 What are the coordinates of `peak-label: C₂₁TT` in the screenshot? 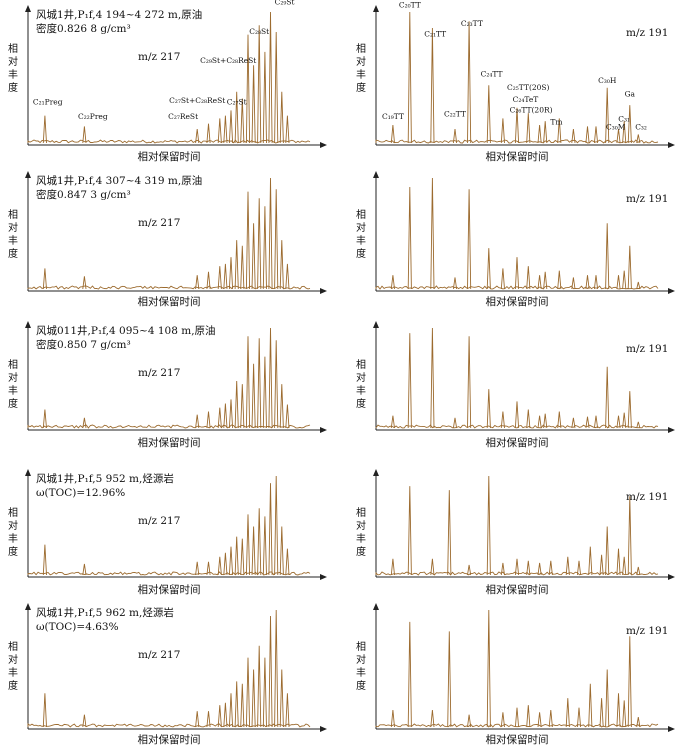 It's located at (435, 34).